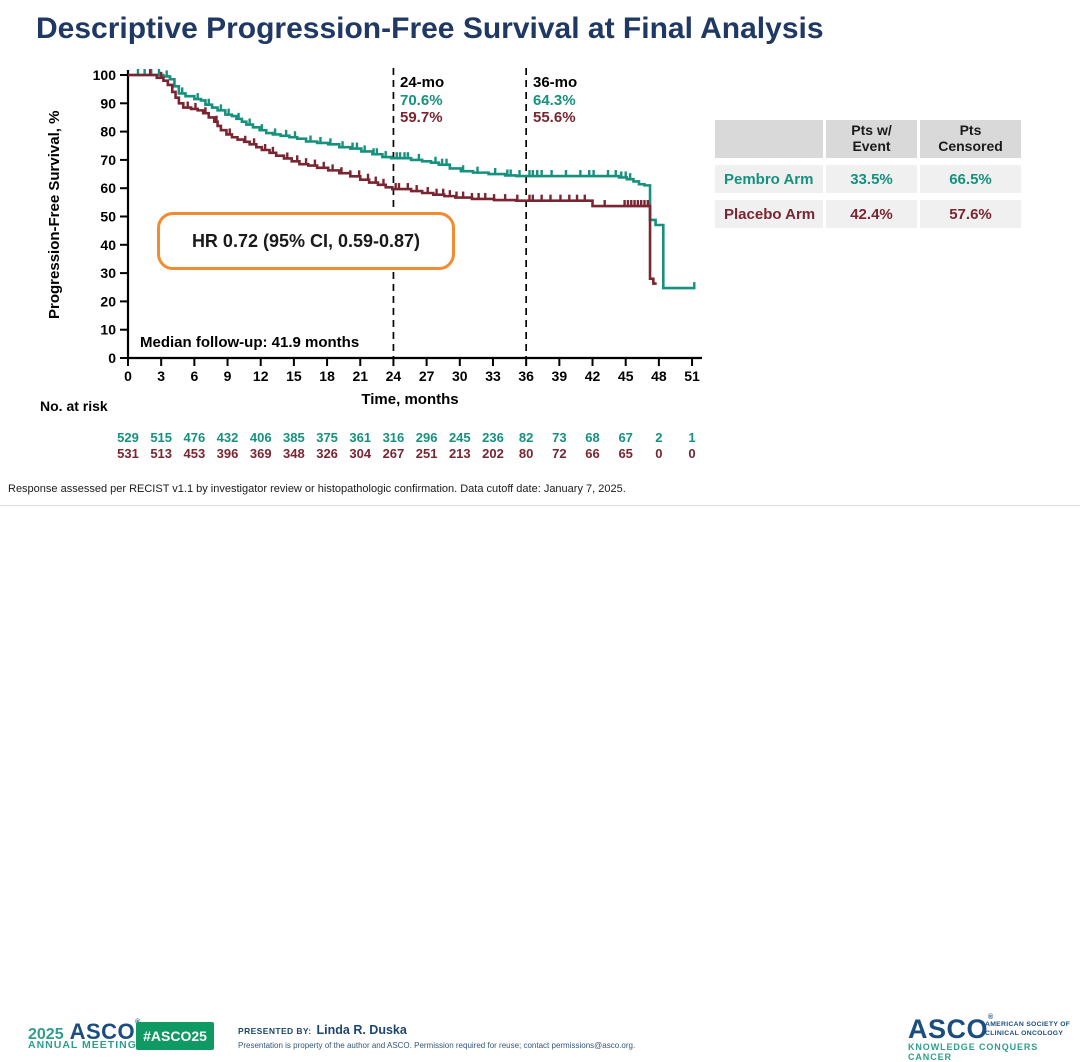  I want to click on table-row-pembro-event: 33.5%, so click(871, 179).